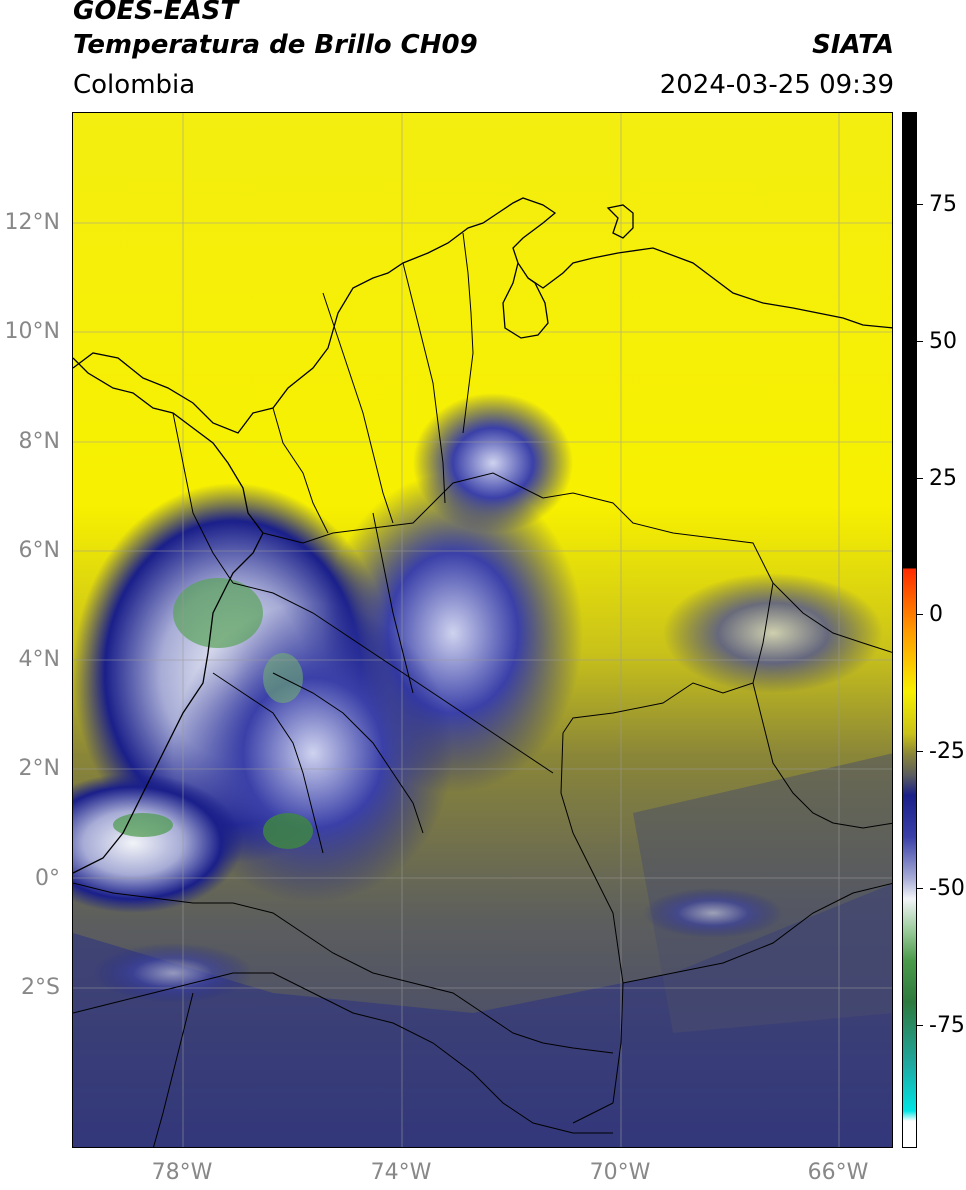  What do you see at coordinates (776, 85) in the screenshot?
I see `datetime-label: 2024-03-25 09:39` at bounding box center [776, 85].